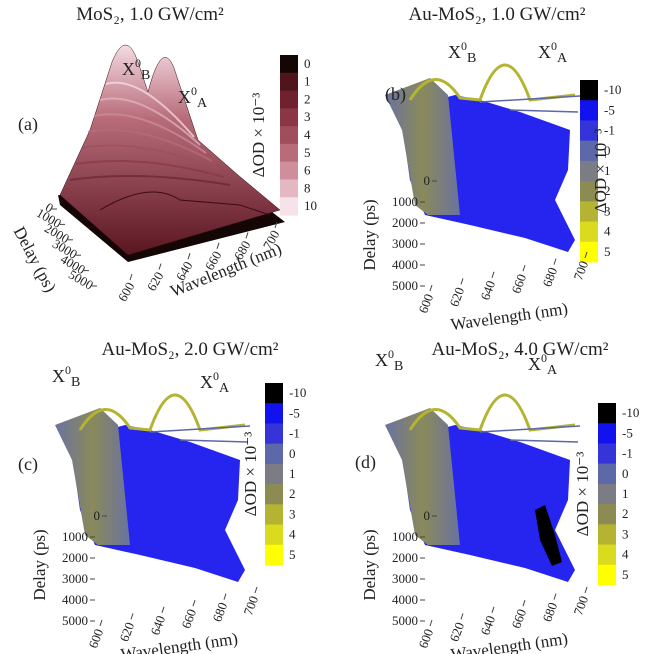 The width and height of the screenshot is (656, 654). What do you see at coordinates (520, 349) in the screenshot?
I see `panel-title: Au-MoS₂, 4.0 GW/cm²` at bounding box center [520, 349].